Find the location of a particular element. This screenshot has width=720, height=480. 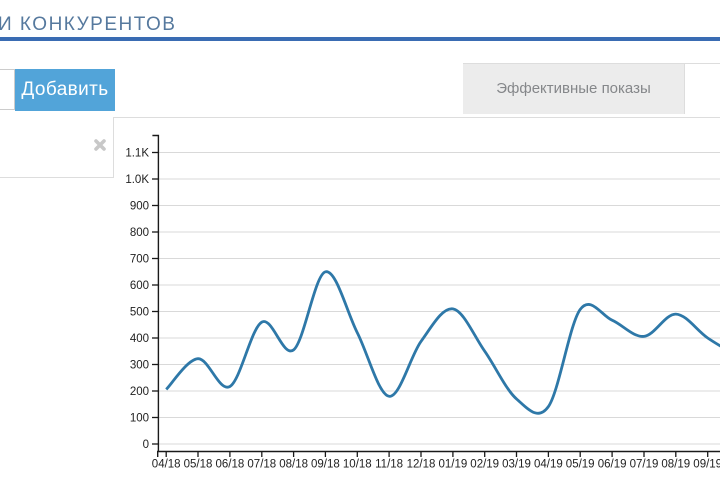

svg-text: 100 is located at coordinates (139, 419).